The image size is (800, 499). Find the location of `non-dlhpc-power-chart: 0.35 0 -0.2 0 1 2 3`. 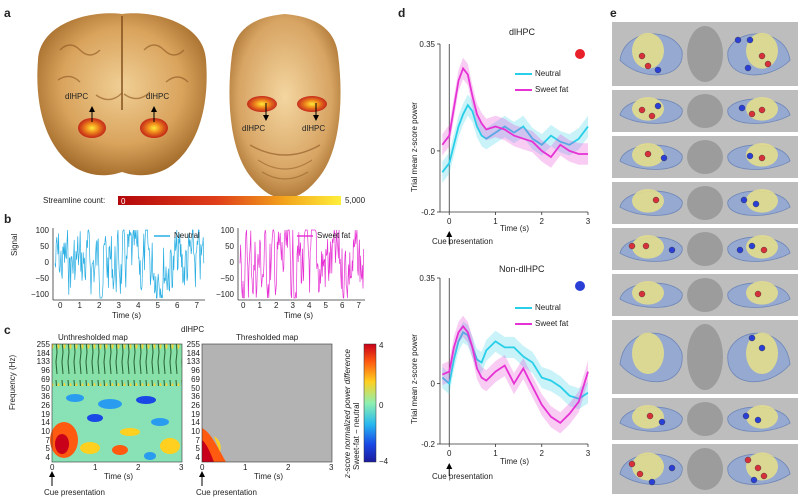

non-dlhpc-power-chart: 0.35 0 -0.2 0 1 2 3 is located at coordinates (505, 375).